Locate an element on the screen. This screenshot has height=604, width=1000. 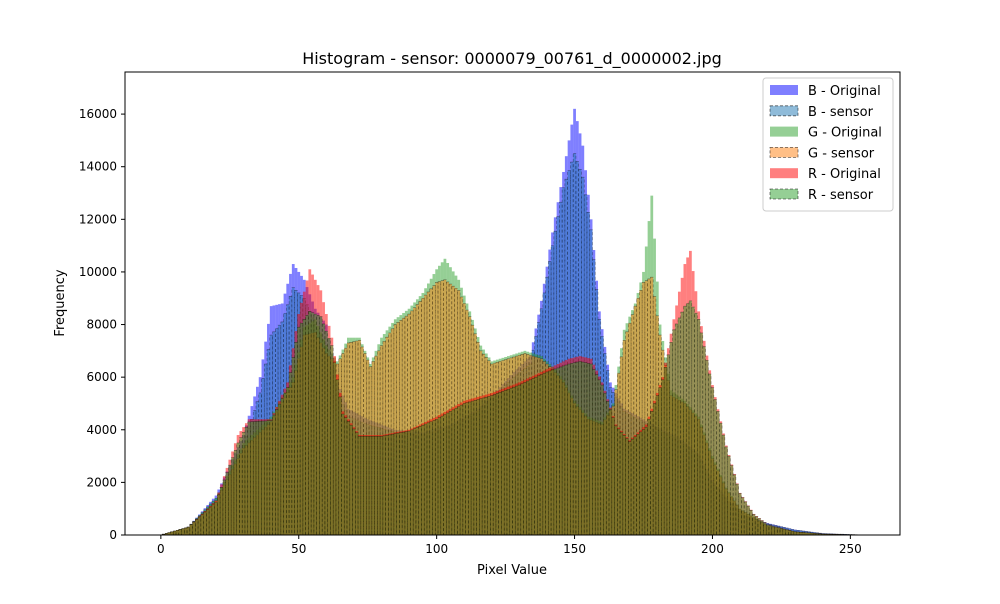
y-tick-label: 0 is located at coordinates (113, 535).